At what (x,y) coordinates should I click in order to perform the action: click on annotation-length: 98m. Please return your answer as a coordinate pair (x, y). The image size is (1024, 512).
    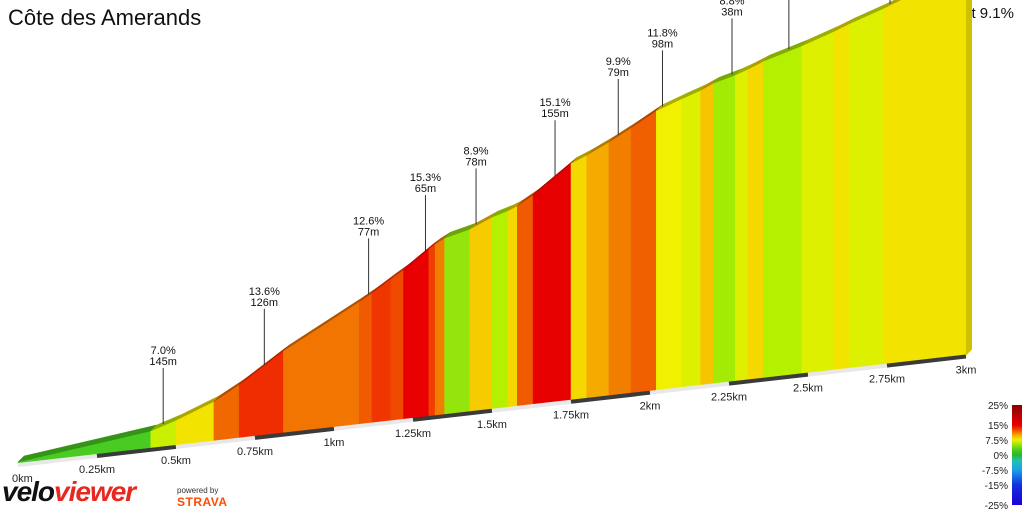
    Looking at the image, I should click on (662, 44).